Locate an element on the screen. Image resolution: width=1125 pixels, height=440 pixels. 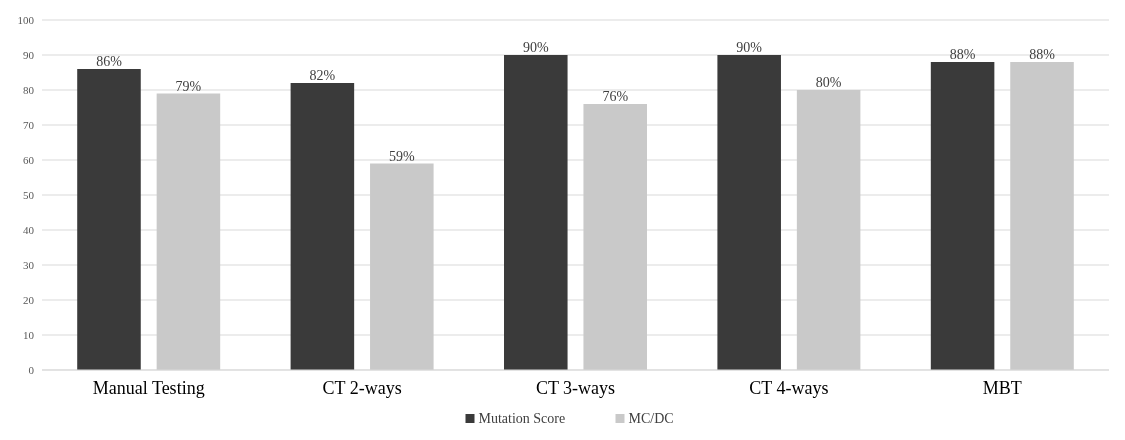
x-tick-label: Manual Testing is located at coordinates (148, 388).